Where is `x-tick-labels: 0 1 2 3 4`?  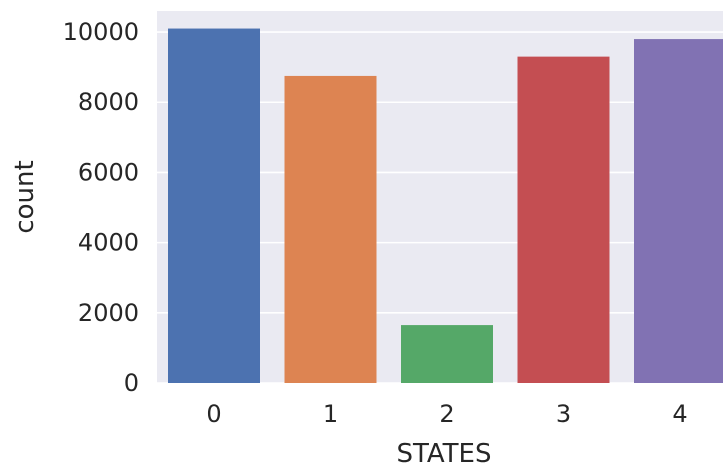
x-tick-labels: 0 1 2 3 4 is located at coordinates (446, 414).